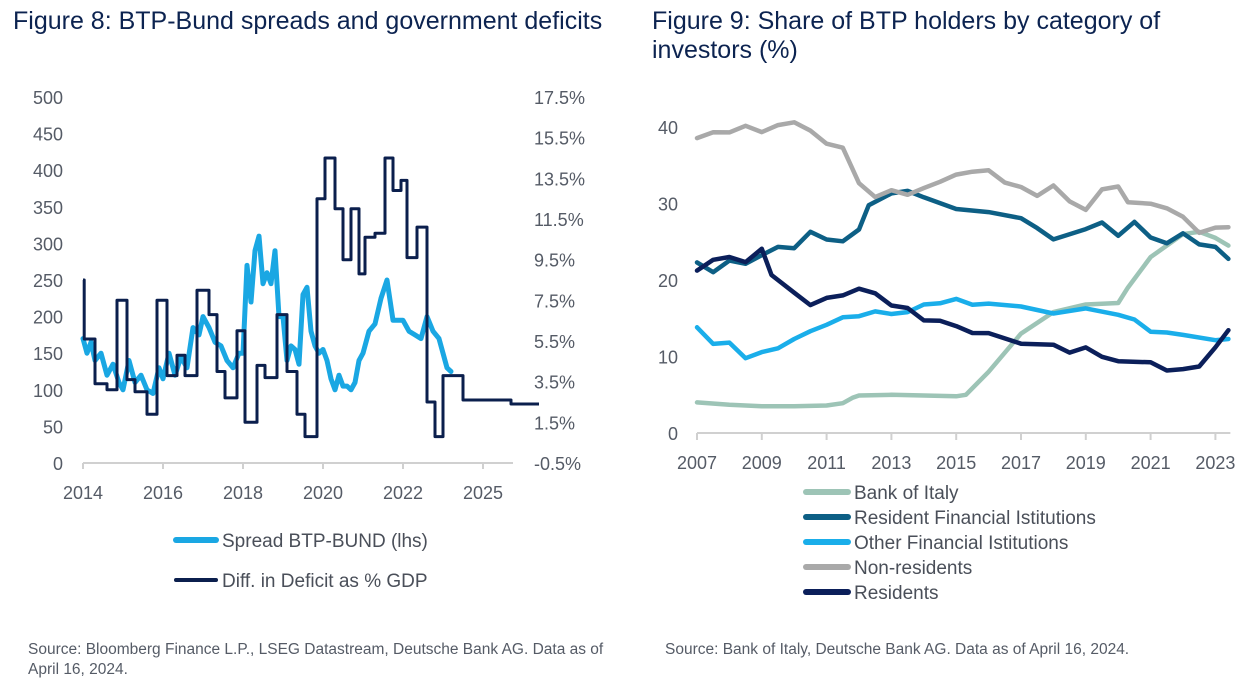 The width and height of the screenshot is (1240, 688). Describe the element at coordinates (53, 427) in the screenshot. I see `fig8-y-left-tick-label: 50` at that location.